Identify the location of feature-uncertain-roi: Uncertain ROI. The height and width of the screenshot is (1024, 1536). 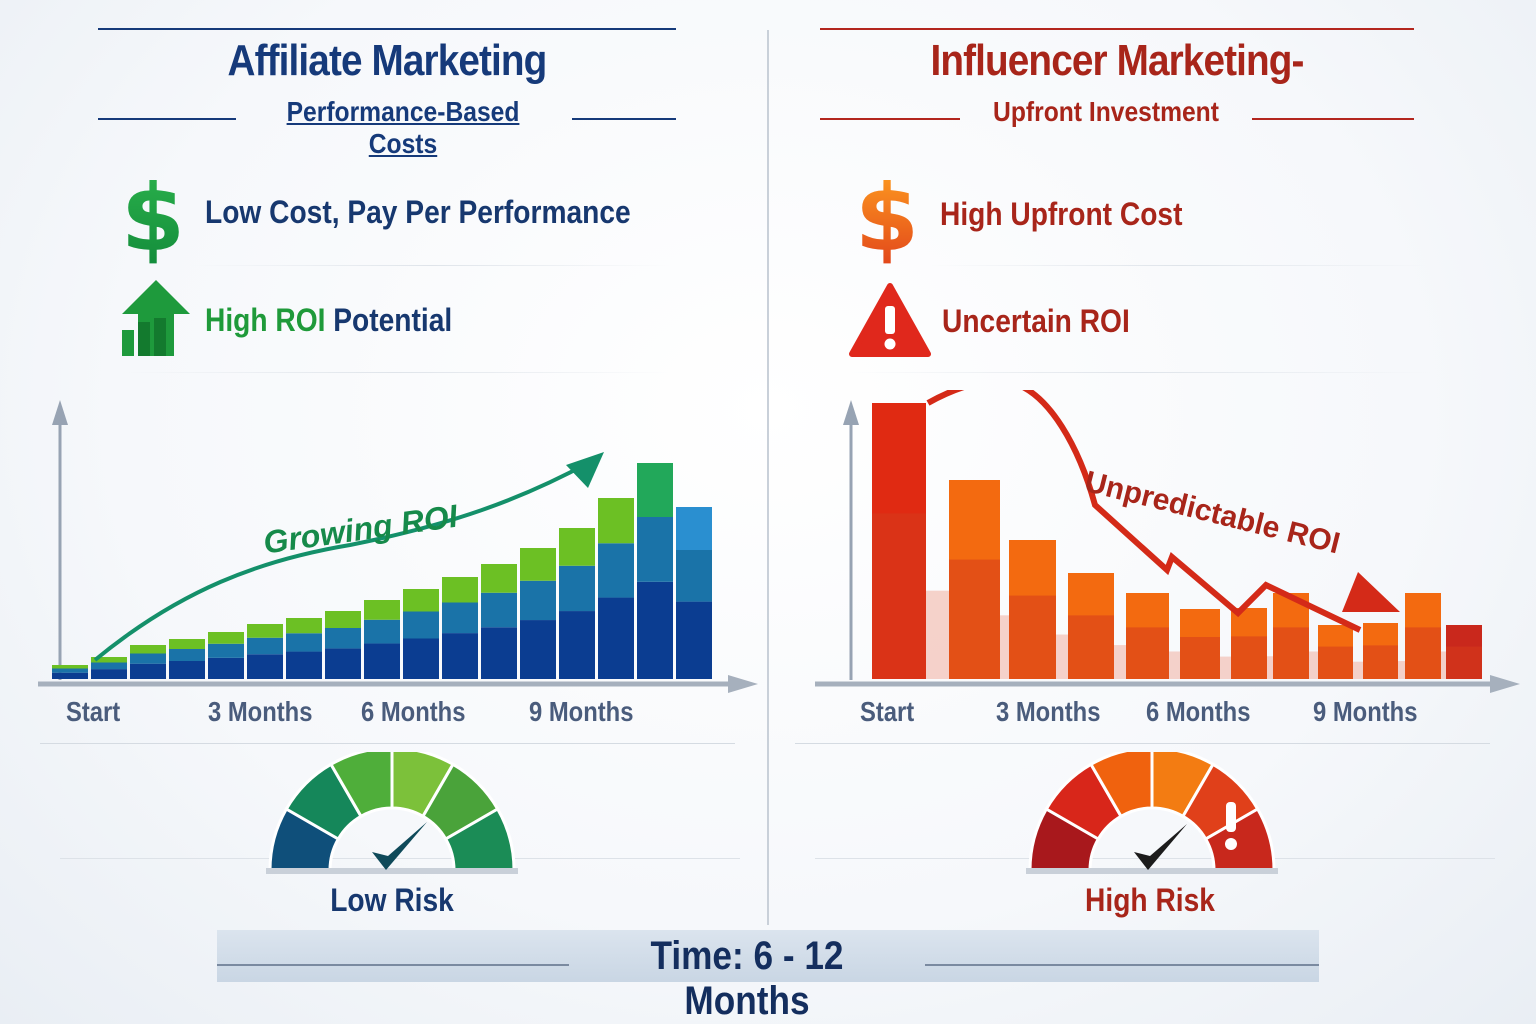
(1036, 321).